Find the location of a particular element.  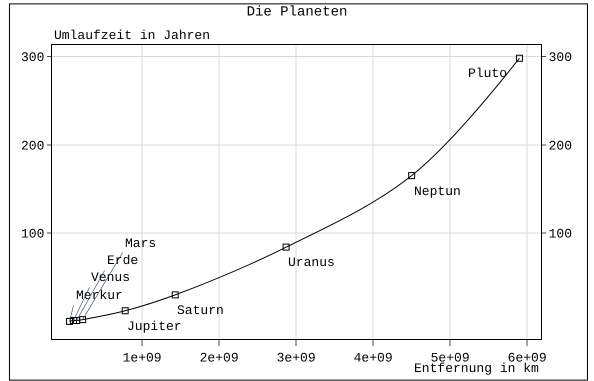

chart-title: Die Planeten is located at coordinates (297, 12).